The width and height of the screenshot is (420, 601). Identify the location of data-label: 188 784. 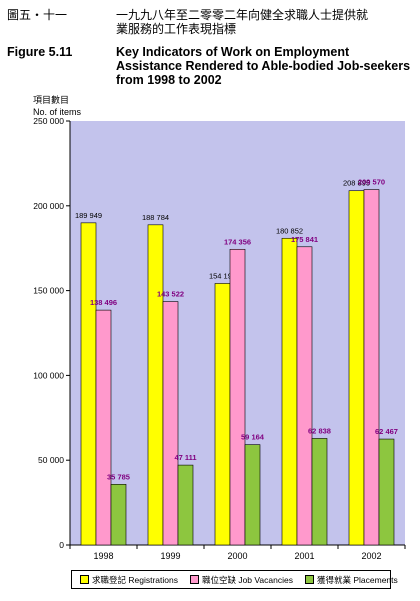
(155, 217).